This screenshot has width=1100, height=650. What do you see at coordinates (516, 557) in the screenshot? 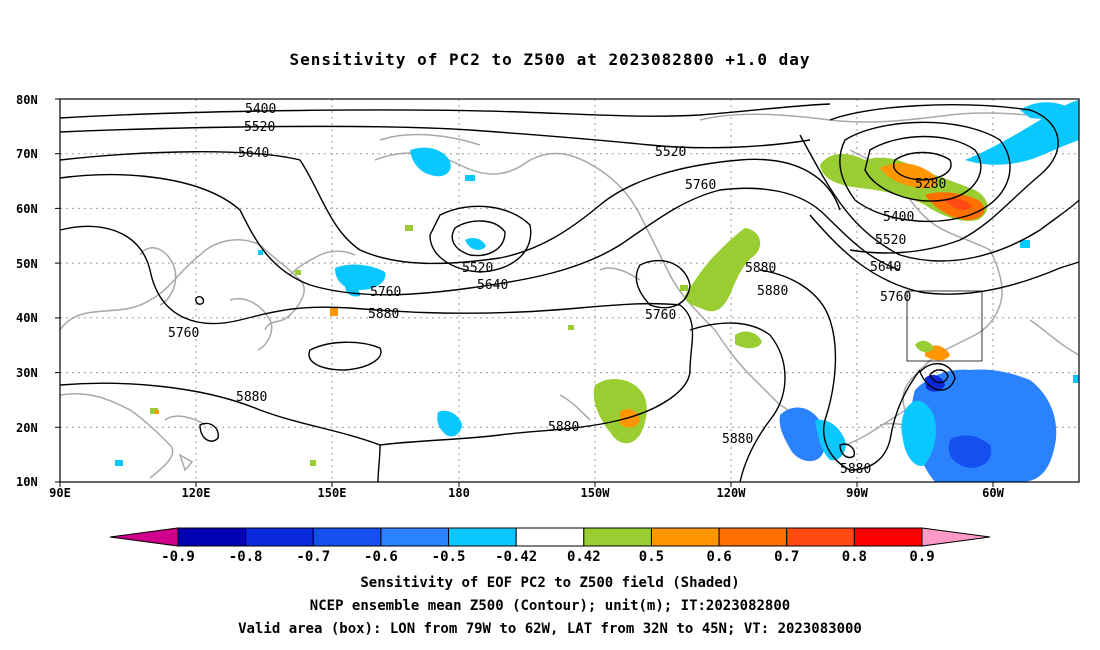
I see `colorbar-tick-label: -0.42` at bounding box center [516, 557].